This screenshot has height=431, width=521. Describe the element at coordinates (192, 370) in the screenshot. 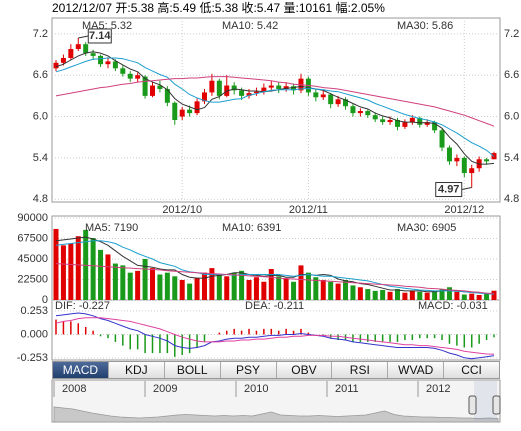

I see `tab: BOLL` at that location.